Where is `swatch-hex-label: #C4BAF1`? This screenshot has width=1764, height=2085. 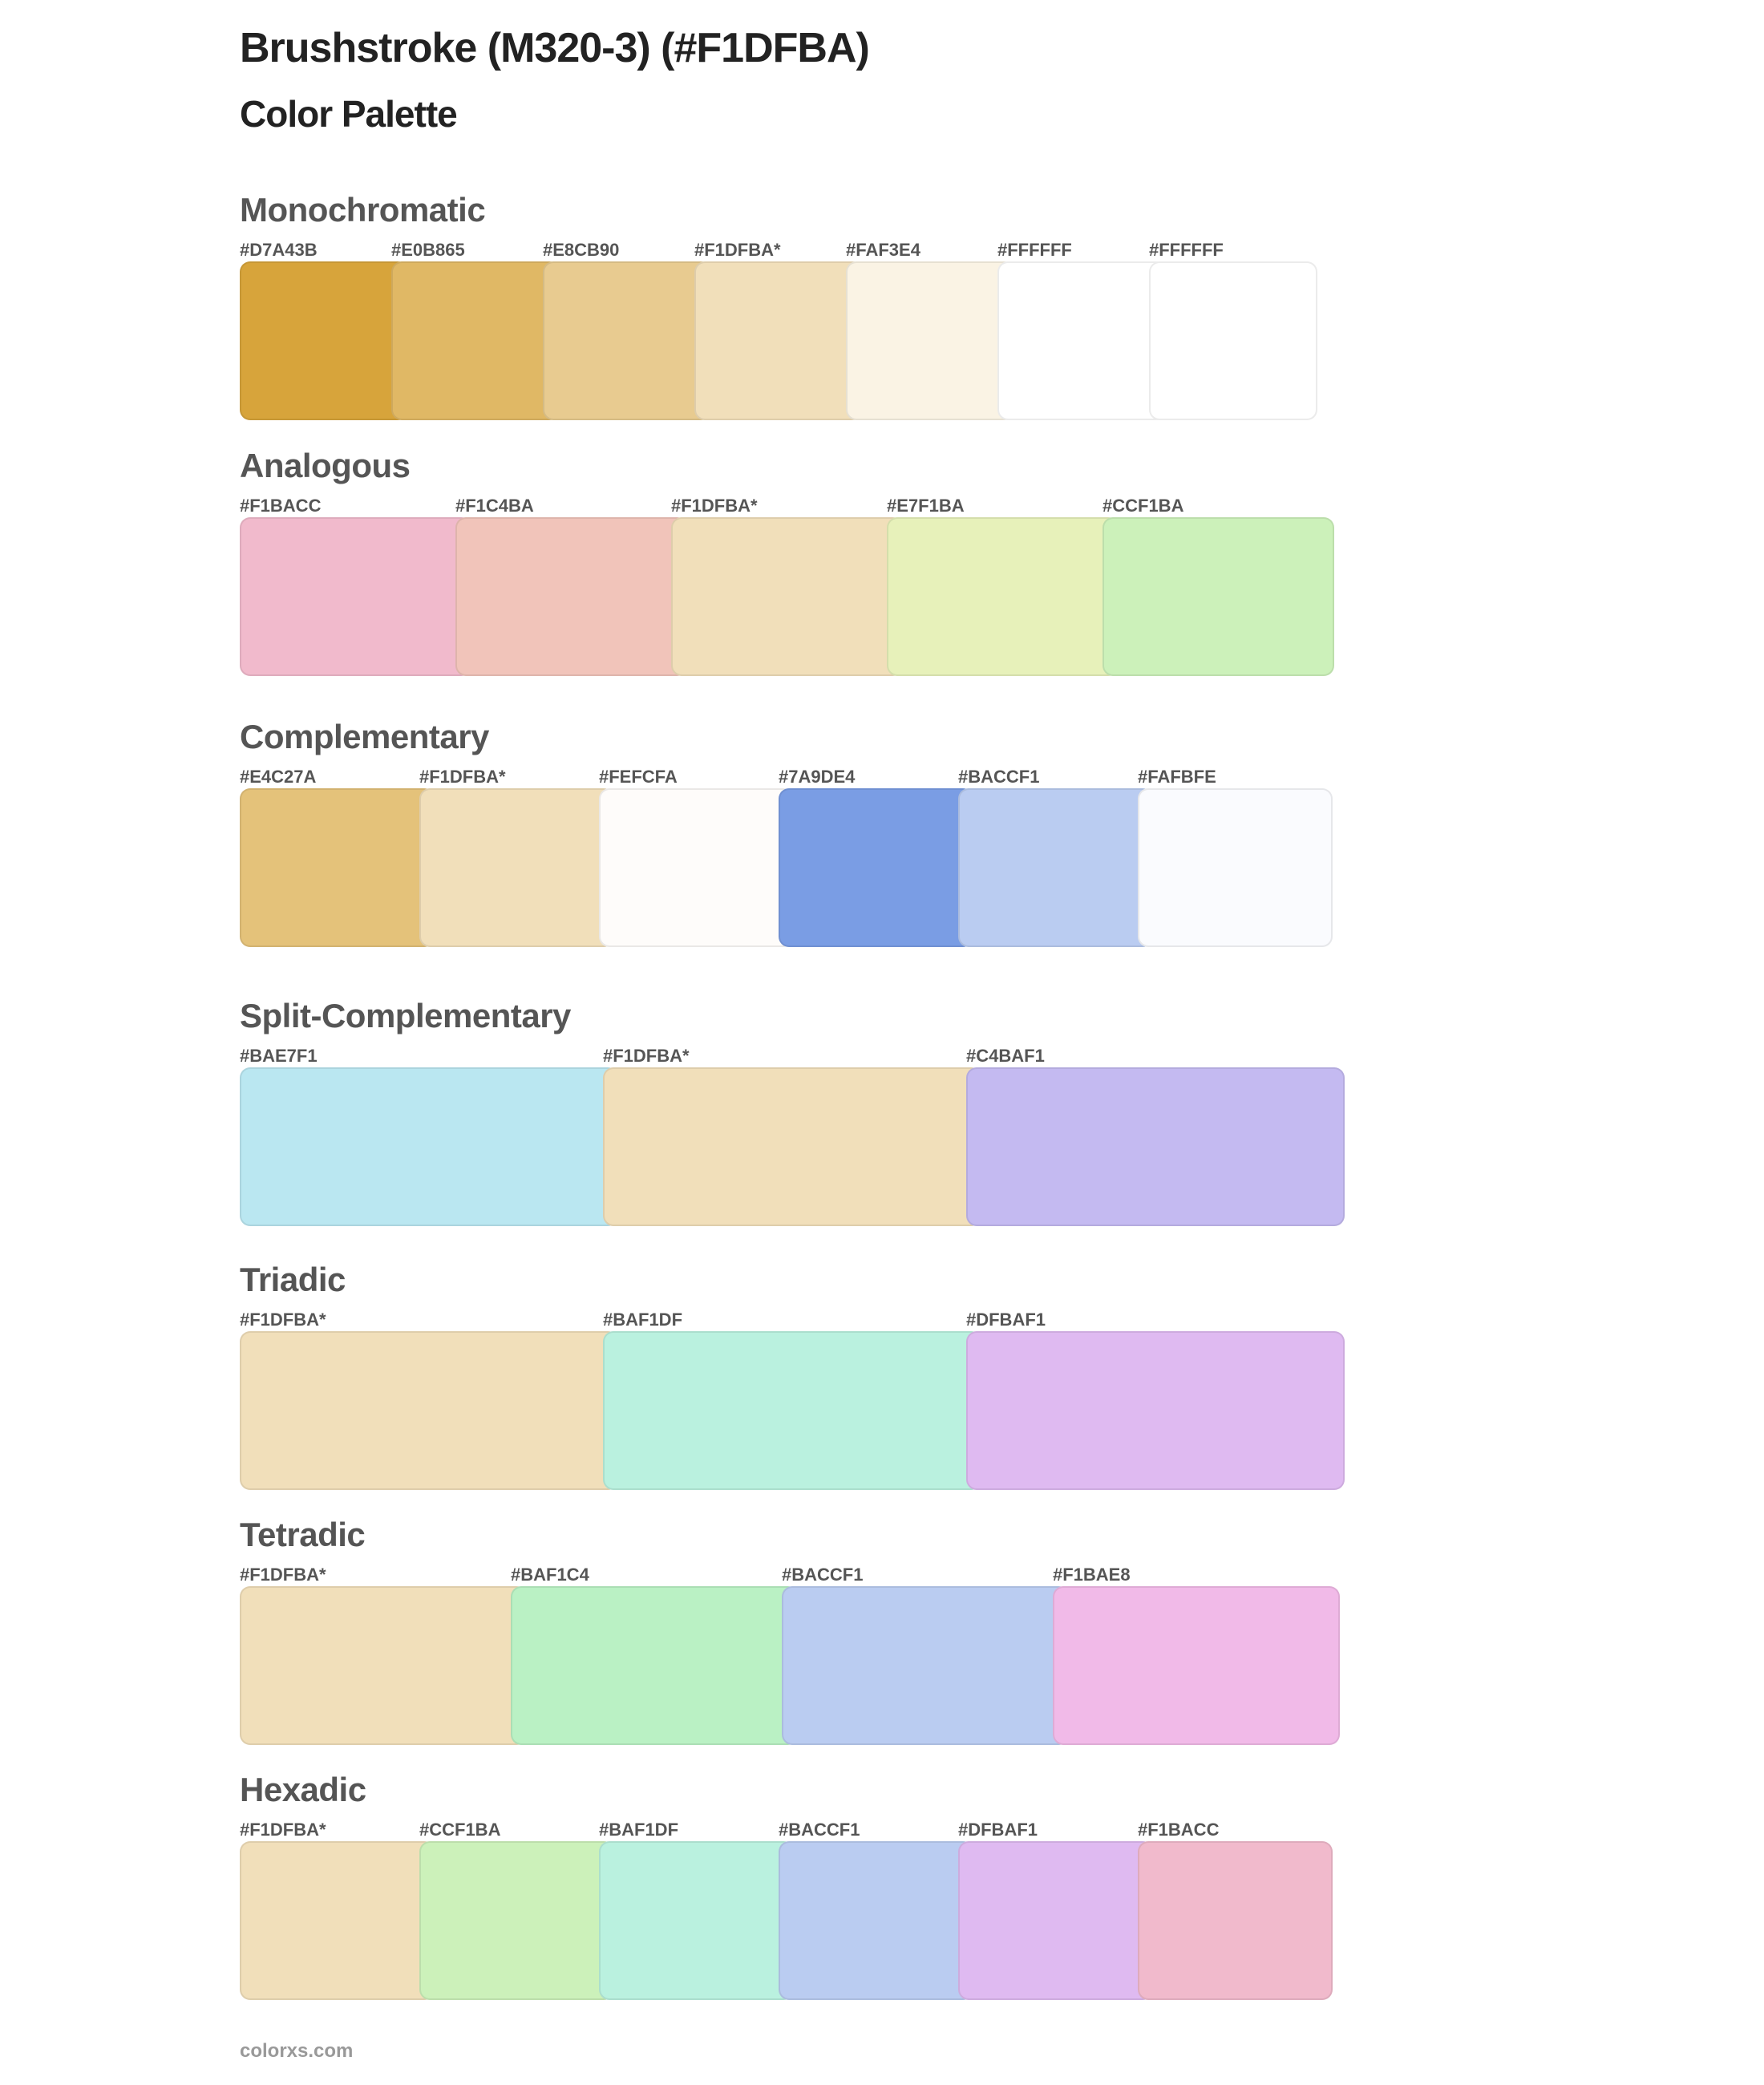
swatch-hex-label: #C4BAF1 is located at coordinates (1005, 1056).